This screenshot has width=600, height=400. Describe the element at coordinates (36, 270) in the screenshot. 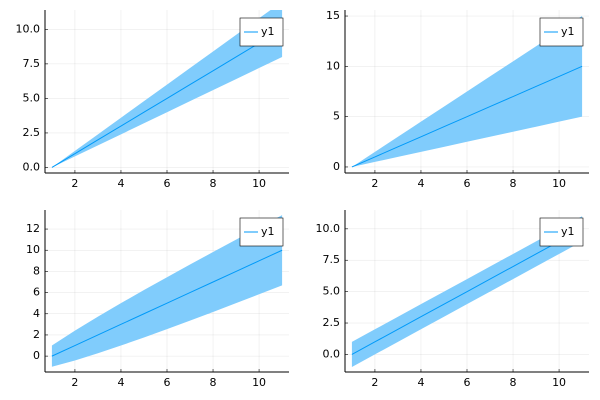

I see `y-tick-label: 8` at that location.